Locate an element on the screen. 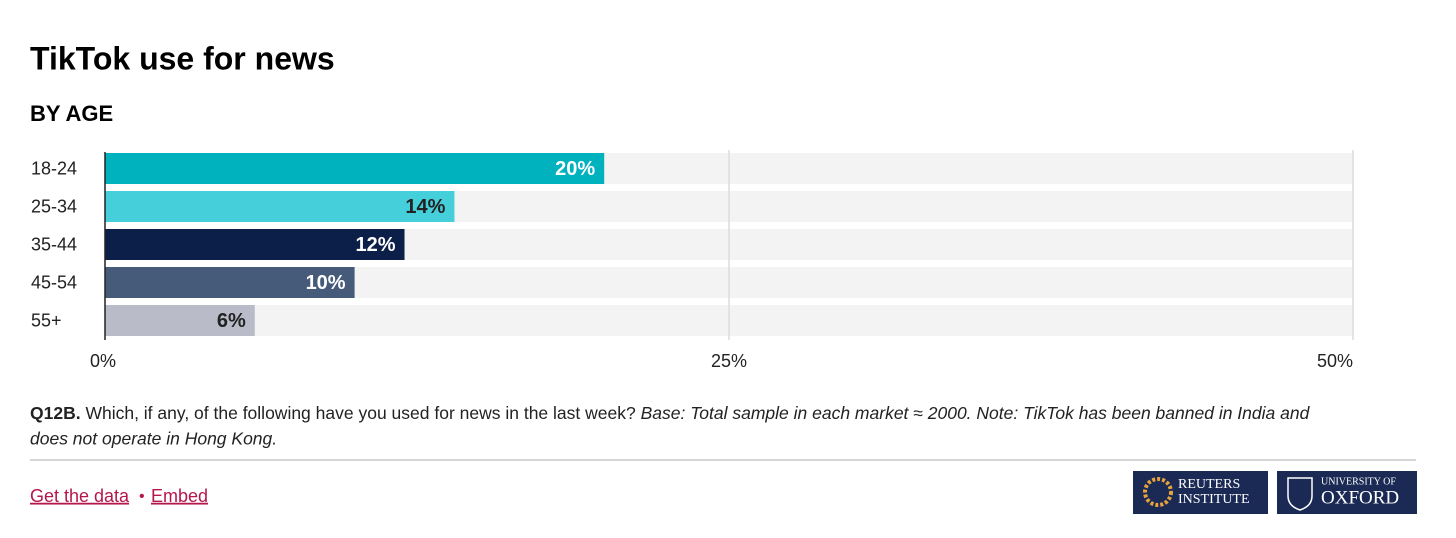 The height and width of the screenshot is (538, 1456). y-tick-label: 18-24 is located at coordinates (54, 168).